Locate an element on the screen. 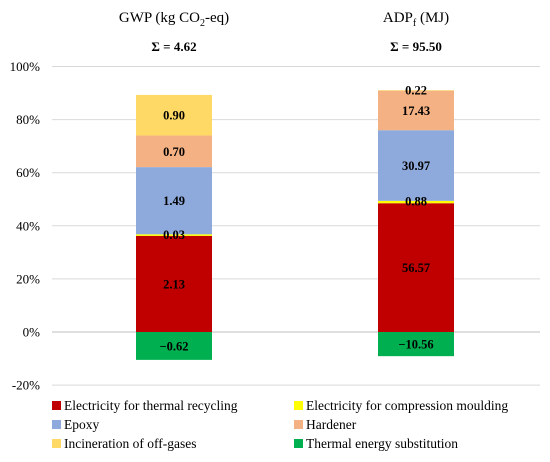 The height and width of the screenshot is (462, 550). legend-label: Hardener is located at coordinates (331, 424).